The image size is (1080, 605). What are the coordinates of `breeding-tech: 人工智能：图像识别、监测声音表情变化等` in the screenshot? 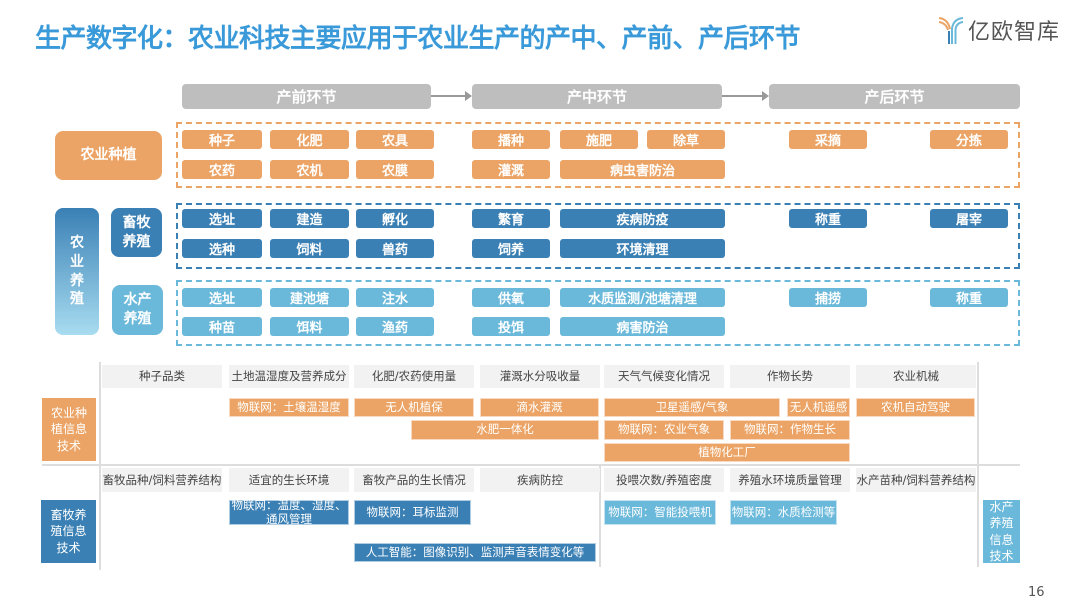 It's located at (475, 552).